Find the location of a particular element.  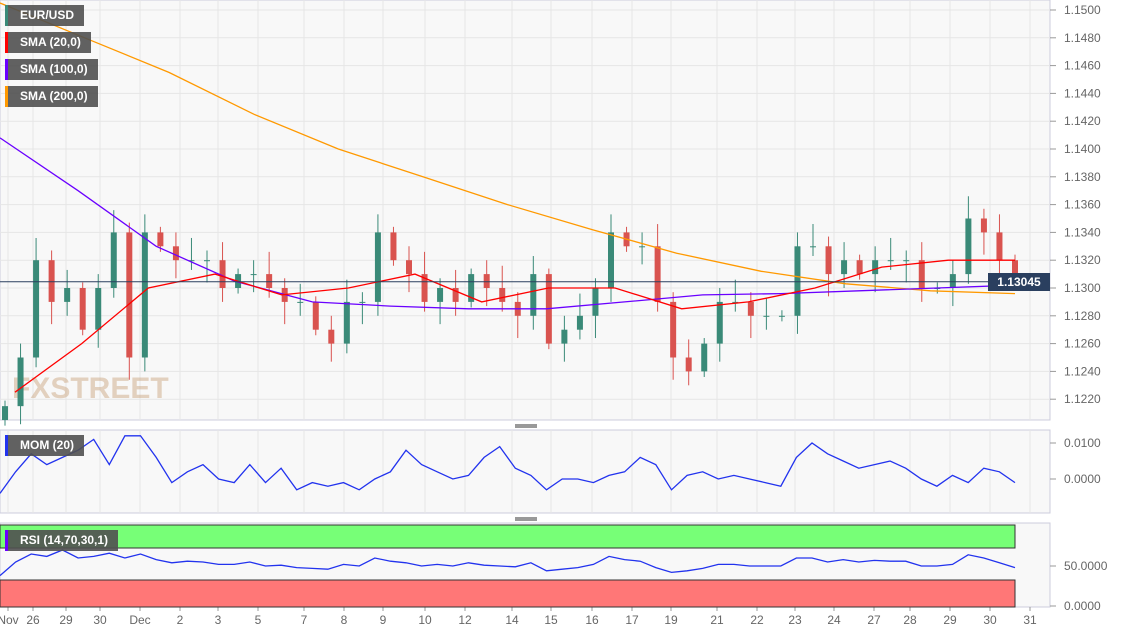

x-tick-label: 14 is located at coordinates (512, 620).